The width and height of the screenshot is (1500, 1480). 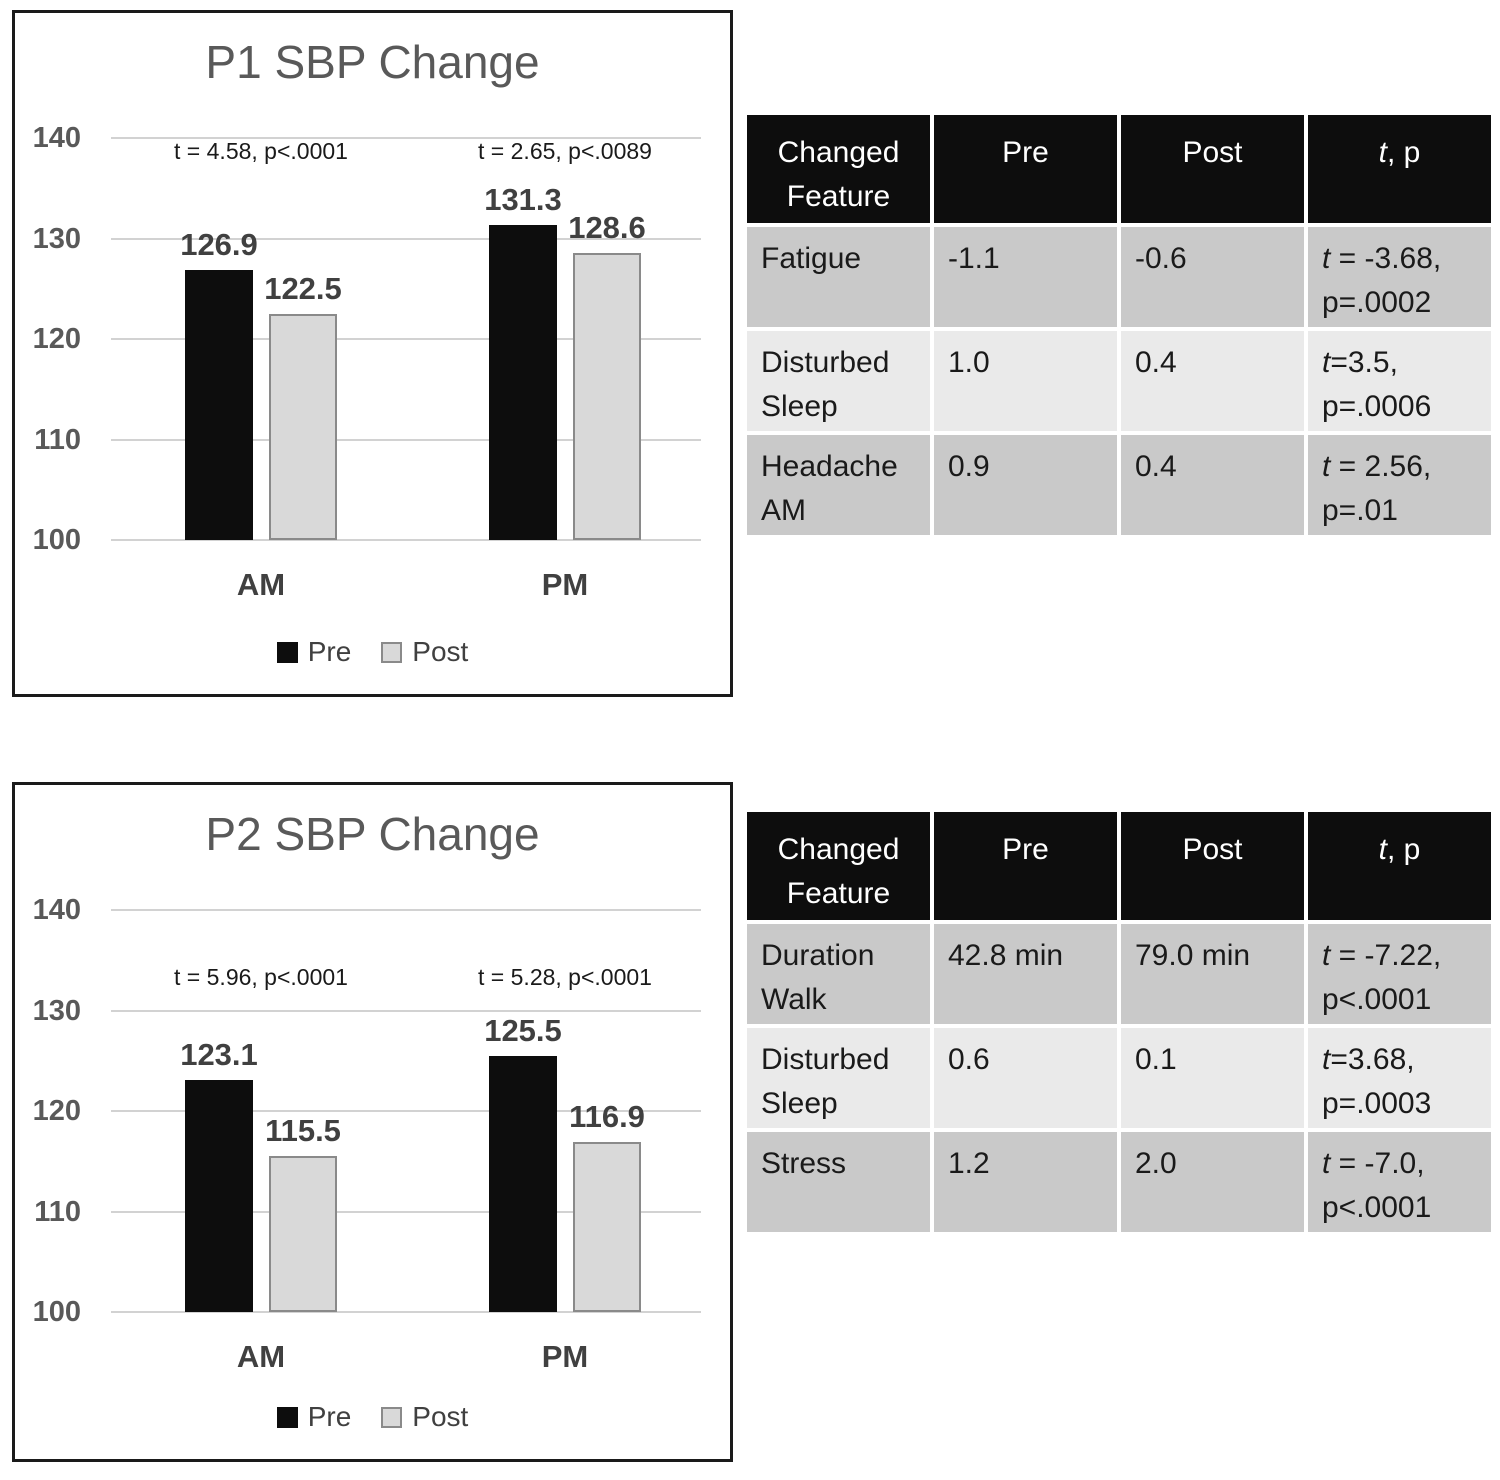 I want to click on bar-value-label: 125.5, so click(x=523, y=1030).